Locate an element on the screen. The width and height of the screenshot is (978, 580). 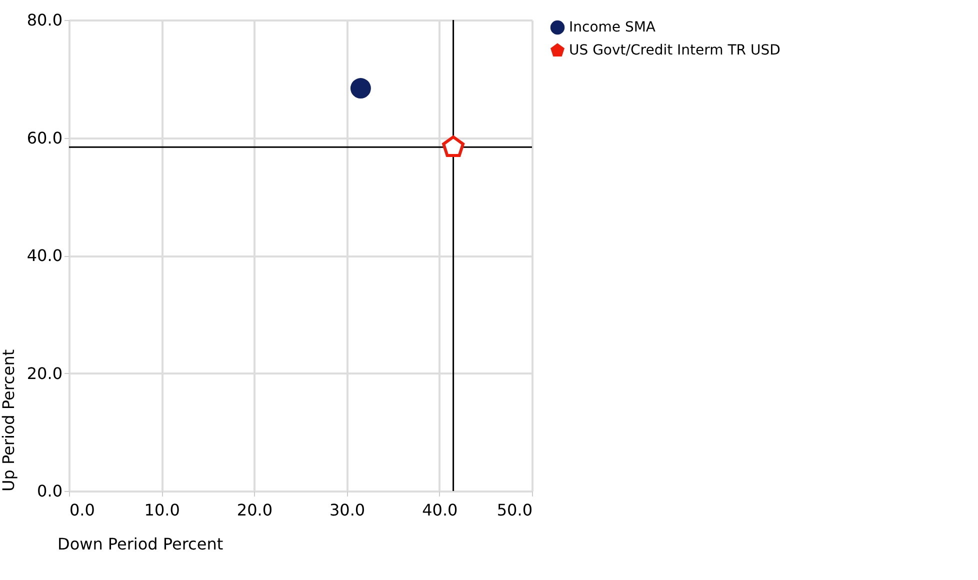
x-tick-label: 50.0 is located at coordinates (514, 510).